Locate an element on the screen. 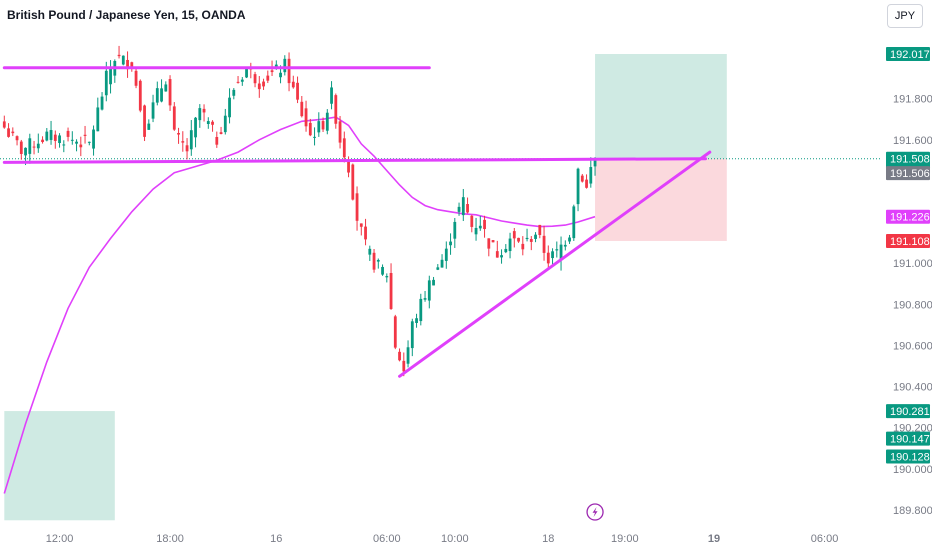 The height and width of the screenshot is (550, 932). stop-zone is located at coordinates (661, 199).